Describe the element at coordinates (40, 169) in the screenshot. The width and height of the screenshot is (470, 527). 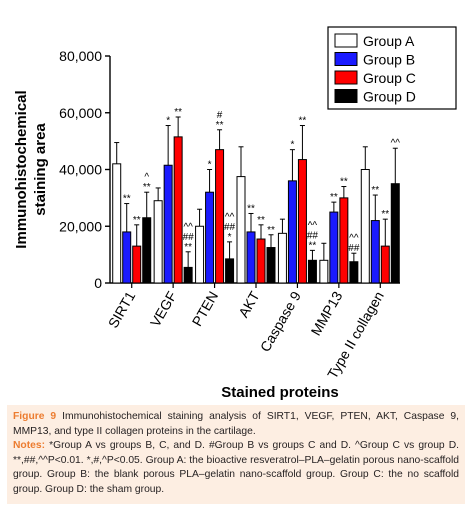
I see `y-axis-title-line: staining area` at that location.